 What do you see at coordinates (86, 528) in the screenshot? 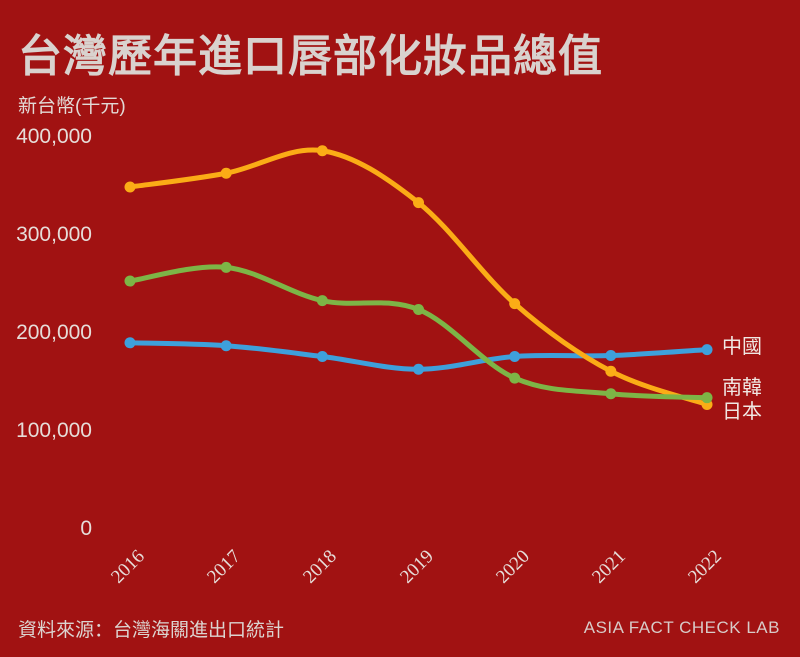
I see `y-tick-label: 0` at bounding box center [86, 528].